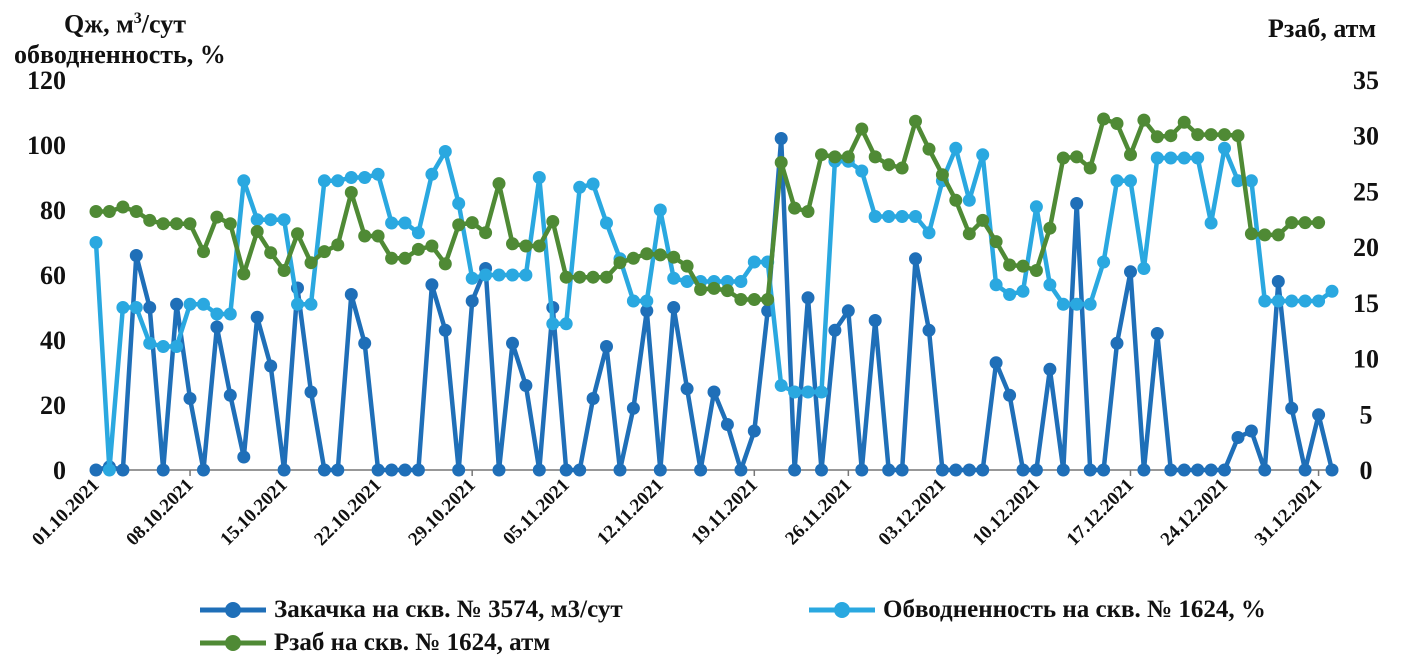 This screenshot has height=661, width=1404. I want to click on left-axis-title: Qж, м3/сут, so click(125, 22).